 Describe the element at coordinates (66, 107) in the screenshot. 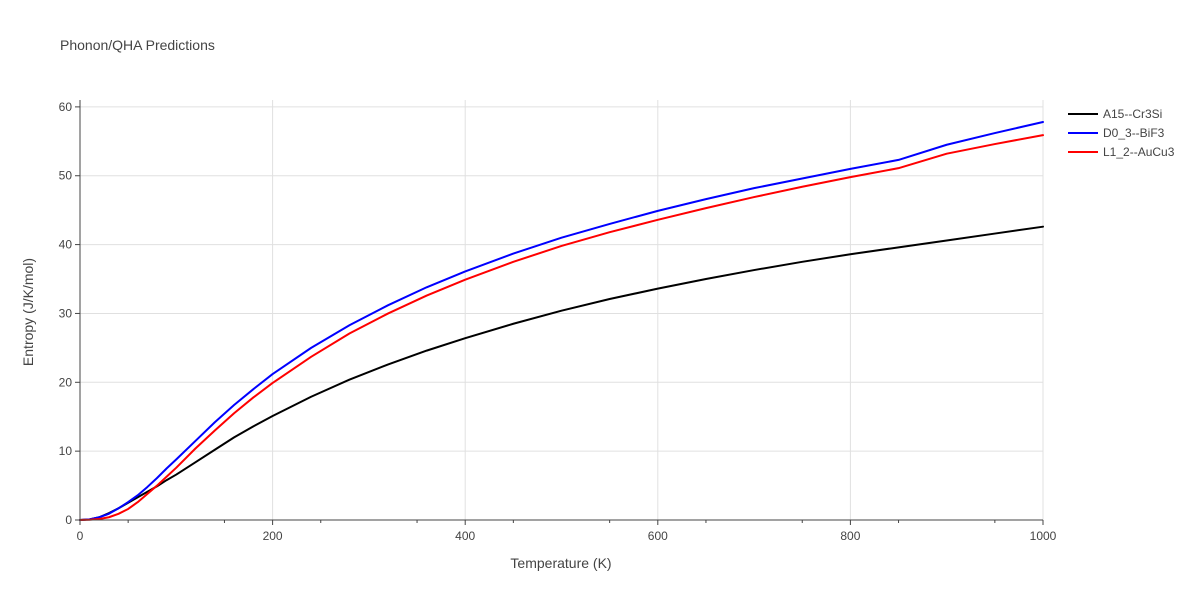

I see `y-tick-label: 60` at that location.